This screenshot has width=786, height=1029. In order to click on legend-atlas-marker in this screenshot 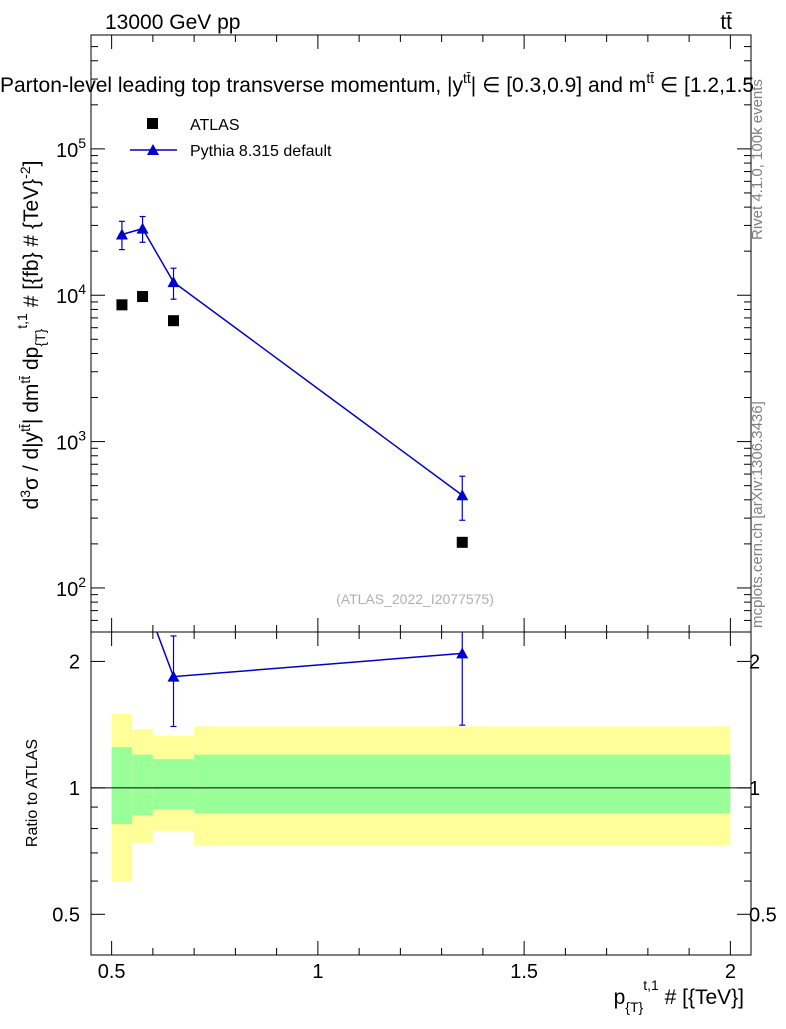, I will do `click(152, 123)`.